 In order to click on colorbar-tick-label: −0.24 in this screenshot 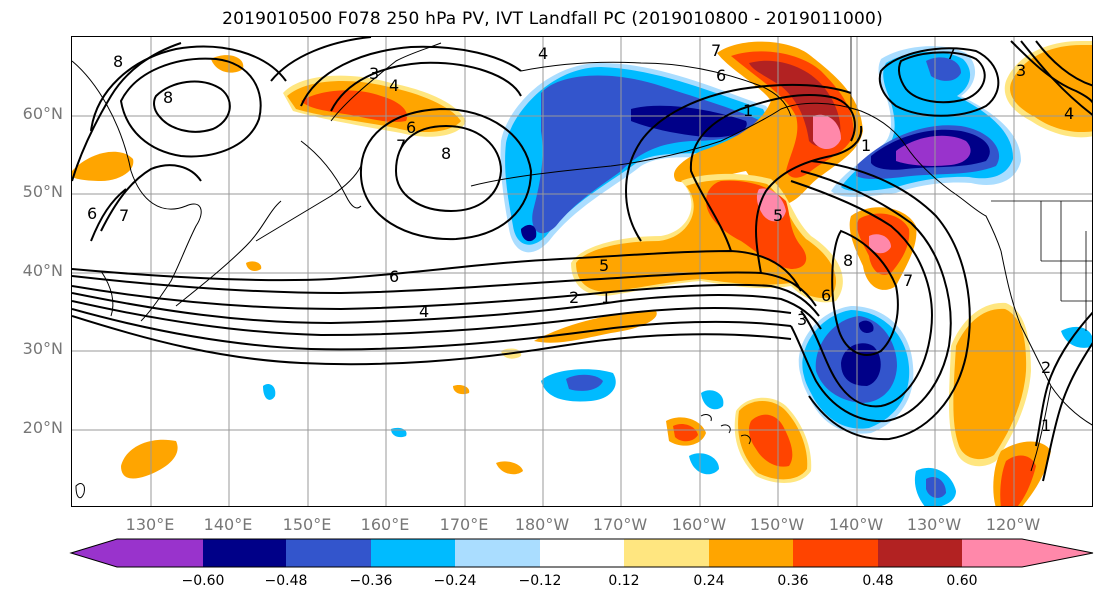, I will do `click(455, 581)`.